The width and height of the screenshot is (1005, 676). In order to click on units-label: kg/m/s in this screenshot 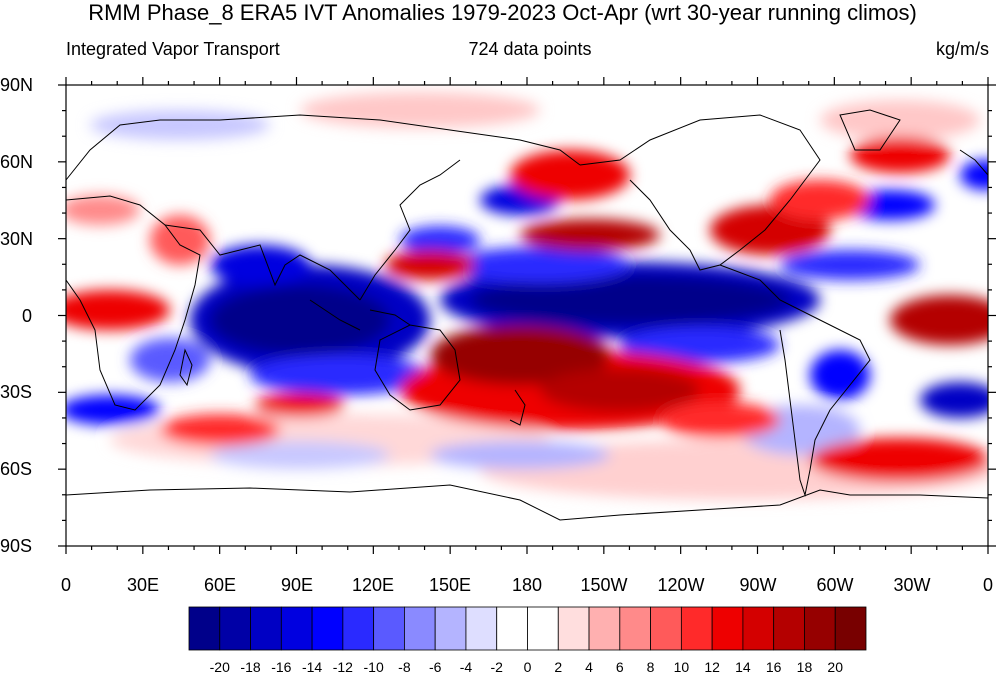, I will do `click(962, 49)`.